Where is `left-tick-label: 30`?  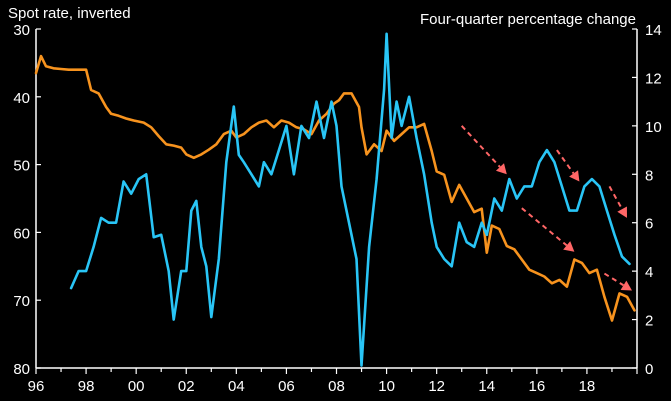 left-tick-label: 30 is located at coordinates (21, 30).